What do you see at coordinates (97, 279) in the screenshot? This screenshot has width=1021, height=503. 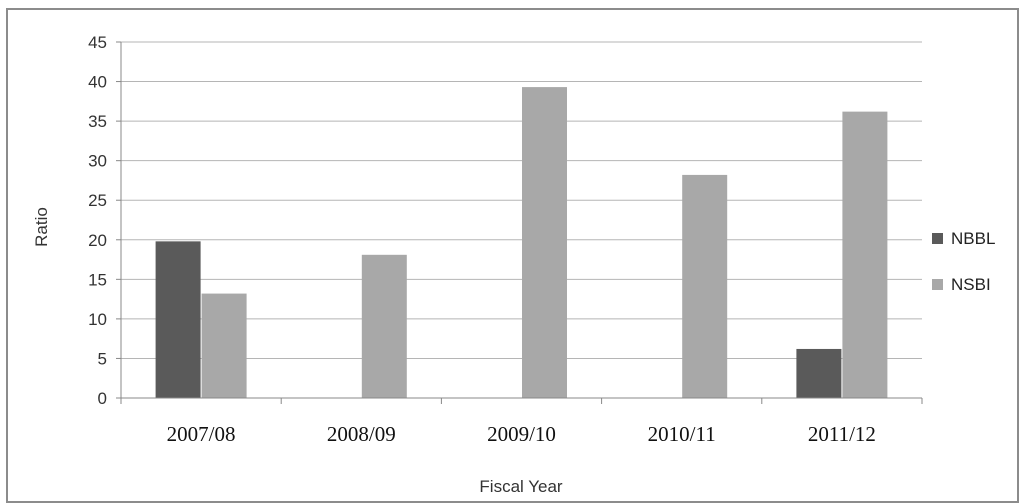 I see `y-tick-label: 15` at bounding box center [97, 279].